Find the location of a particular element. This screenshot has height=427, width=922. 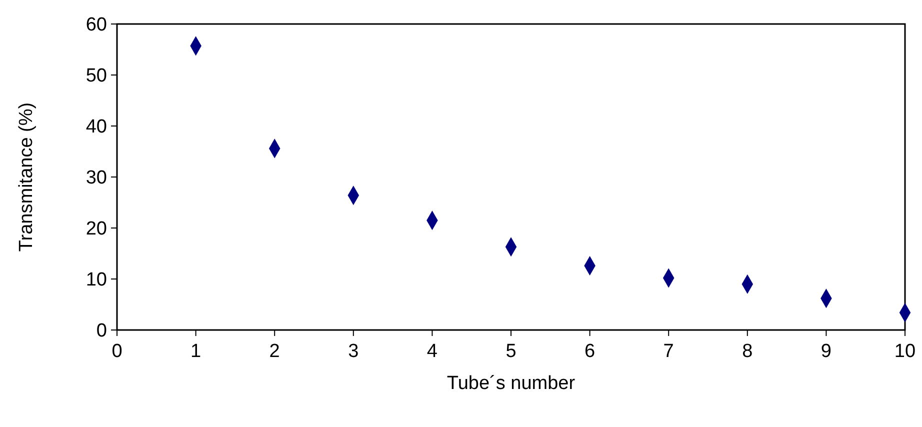

y-tick-label: 50 is located at coordinates (96, 76).